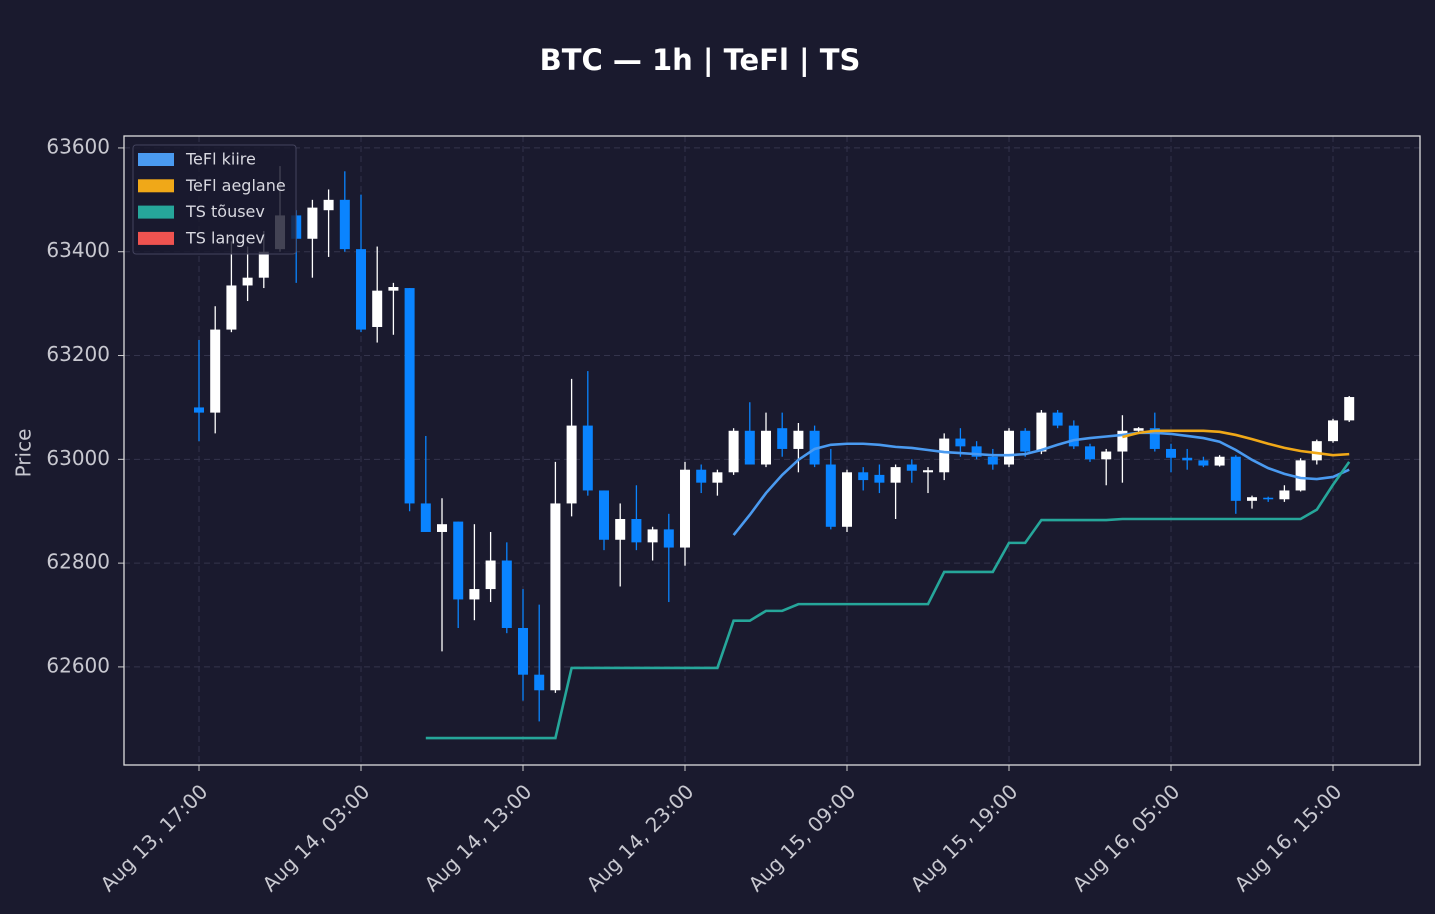 The height and width of the screenshot is (914, 1435). I want to click on legend-label: TeFl aeglane, so click(235, 185).